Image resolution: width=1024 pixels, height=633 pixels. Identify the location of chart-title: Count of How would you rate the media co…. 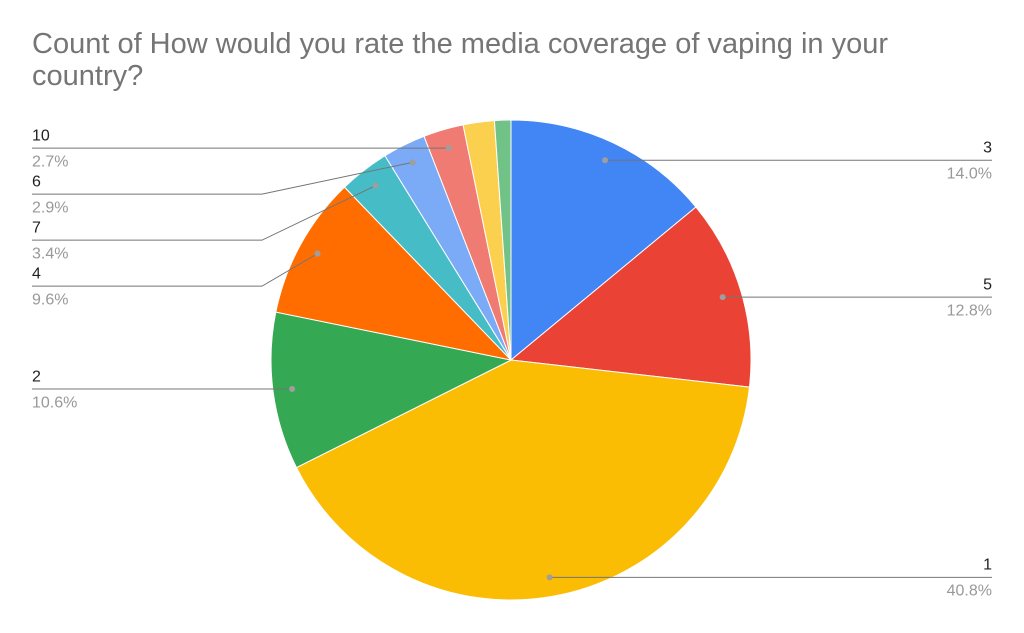
(460, 60).